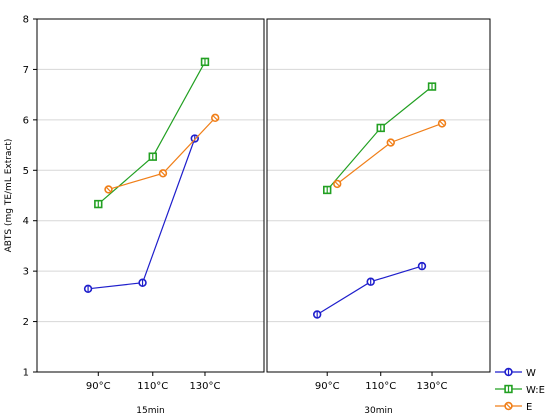  I want to click on y-tick-label-3: 3, so click(26, 272).